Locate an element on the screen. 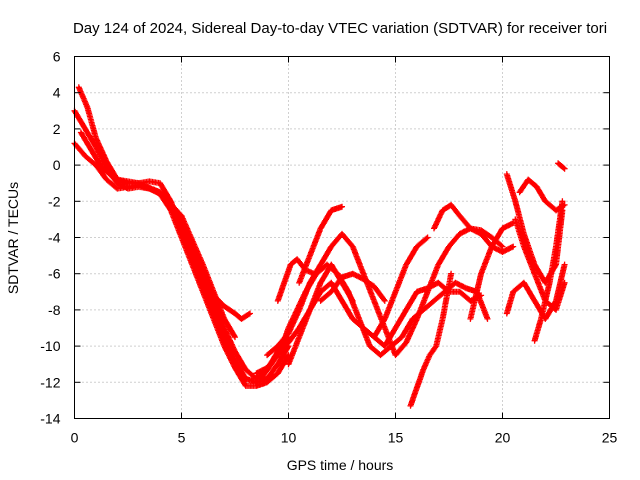 The height and width of the screenshot is (480, 640). x-tick-label: 0 is located at coordinates (75, 438).